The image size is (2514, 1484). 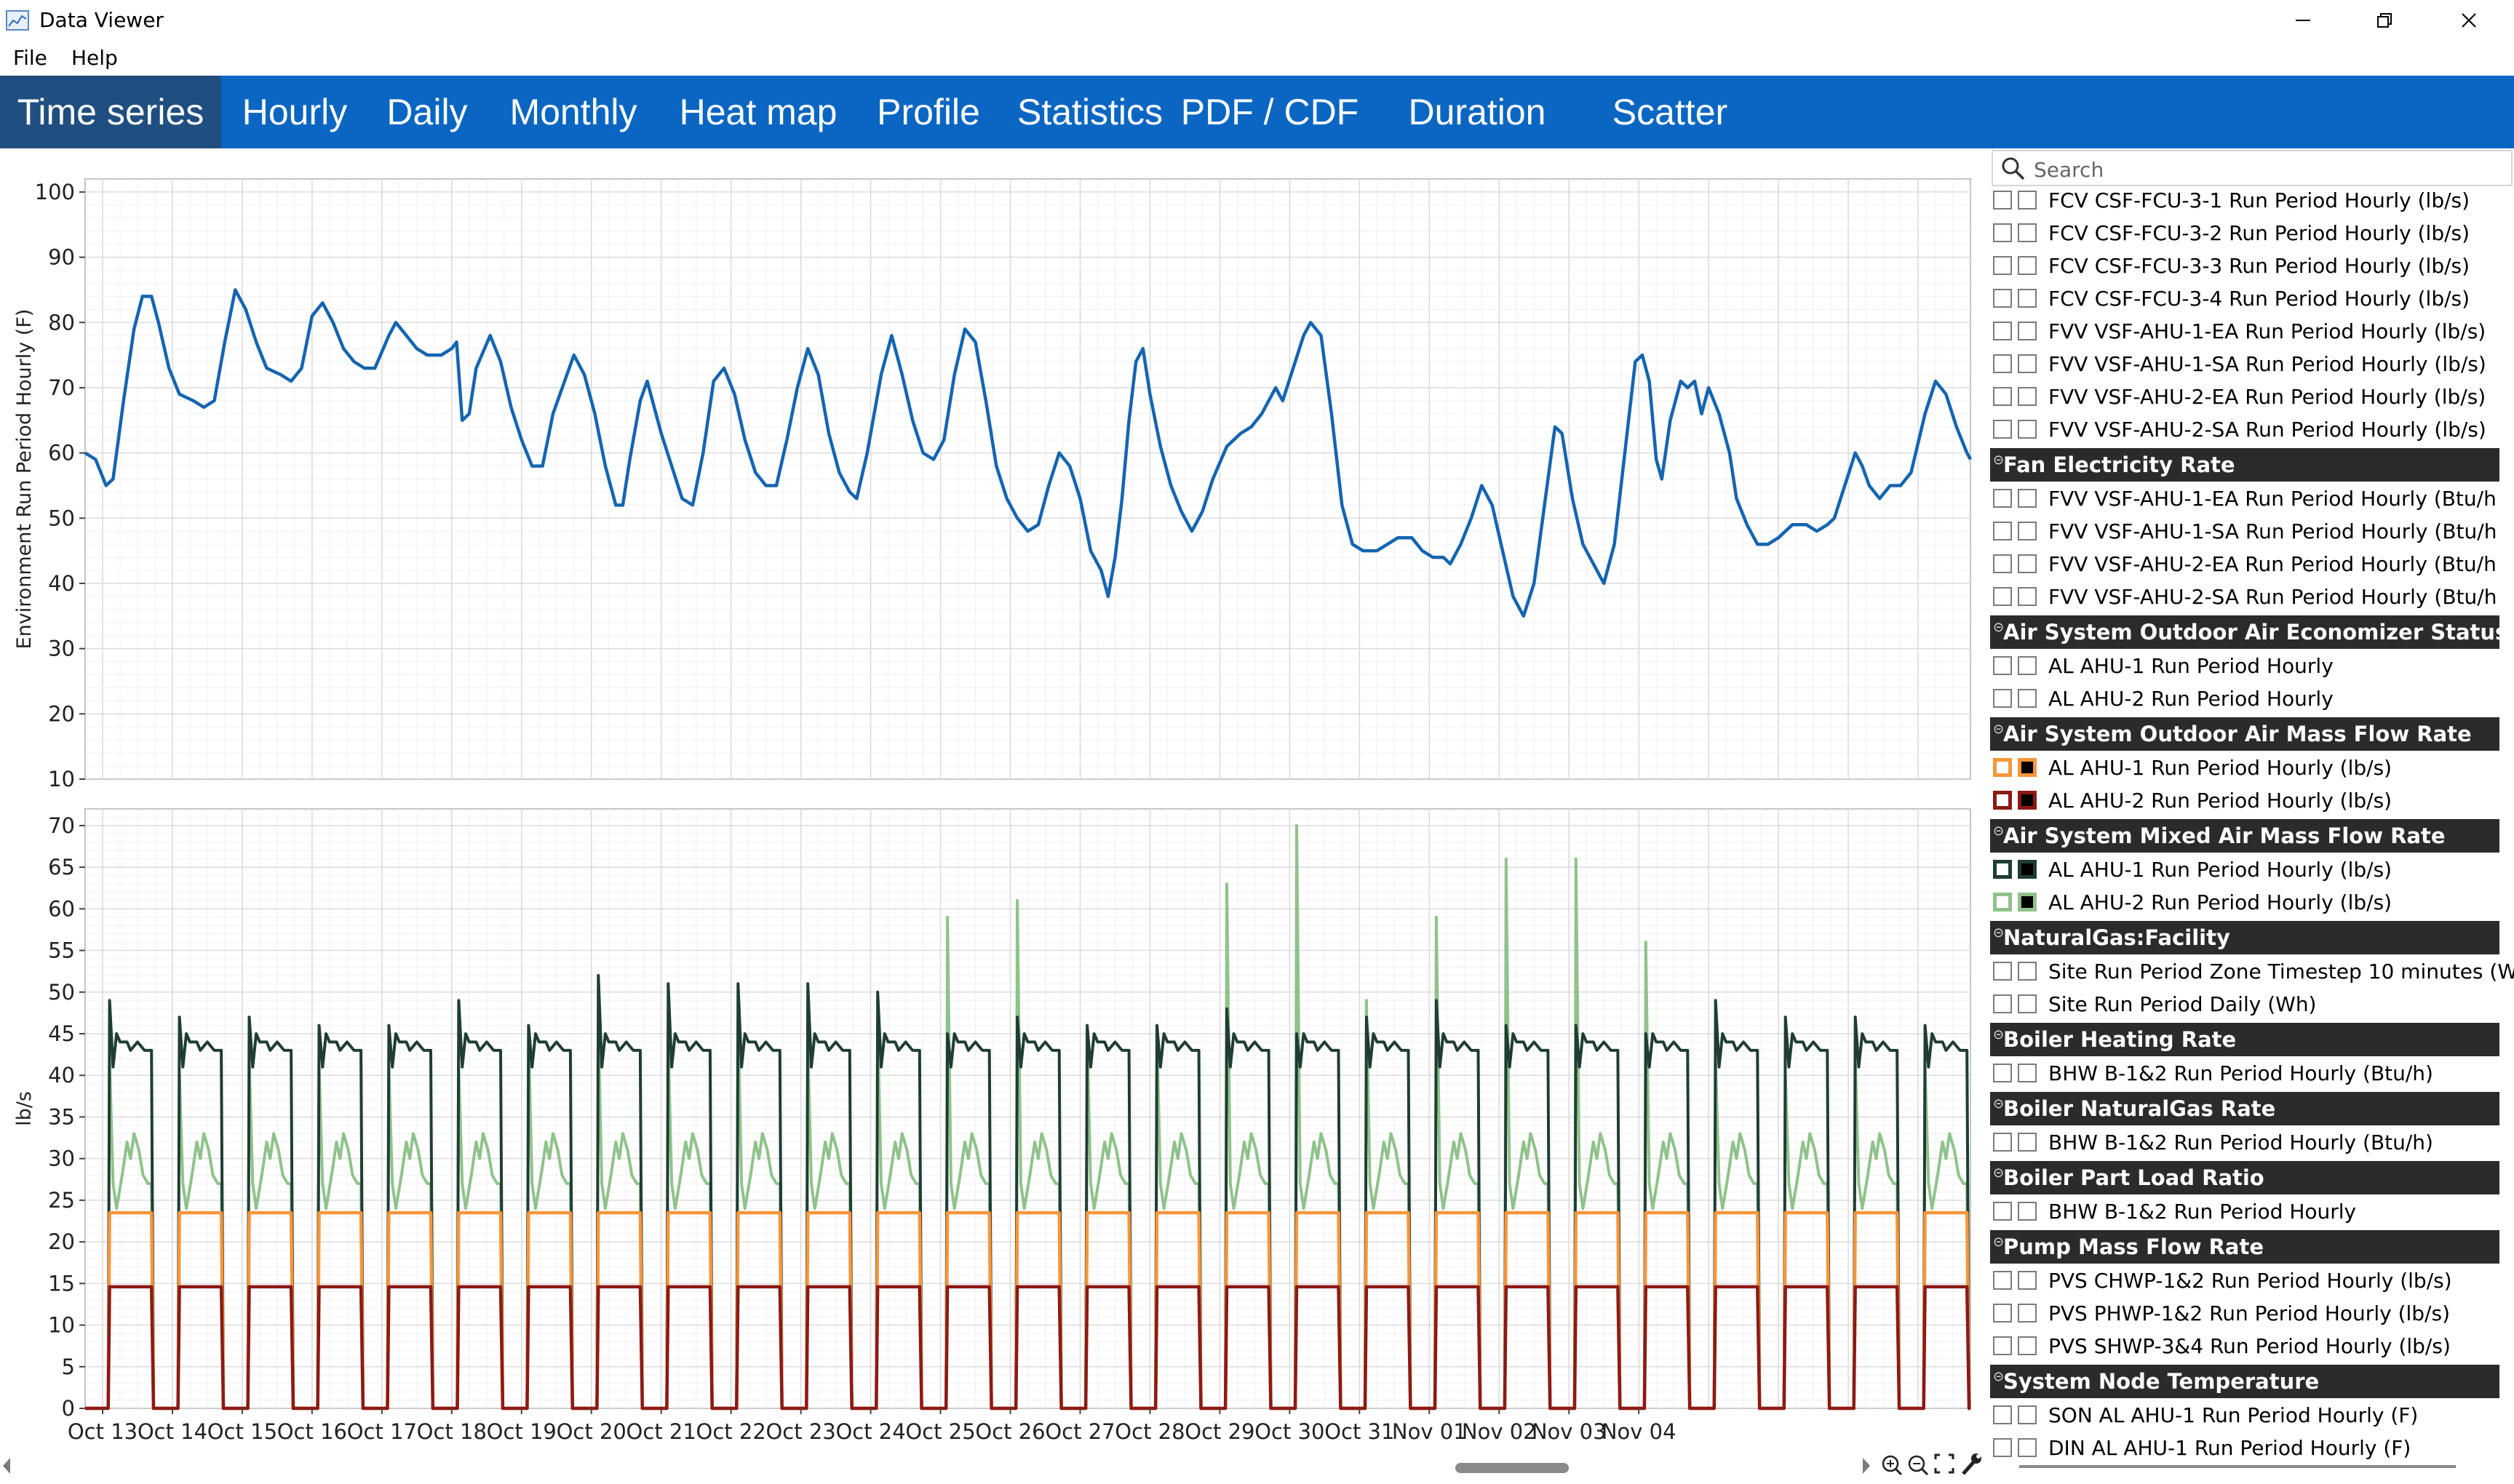 I want to click on panel-horizontal-scroll-thumb, so click(x=2238, y=1466).